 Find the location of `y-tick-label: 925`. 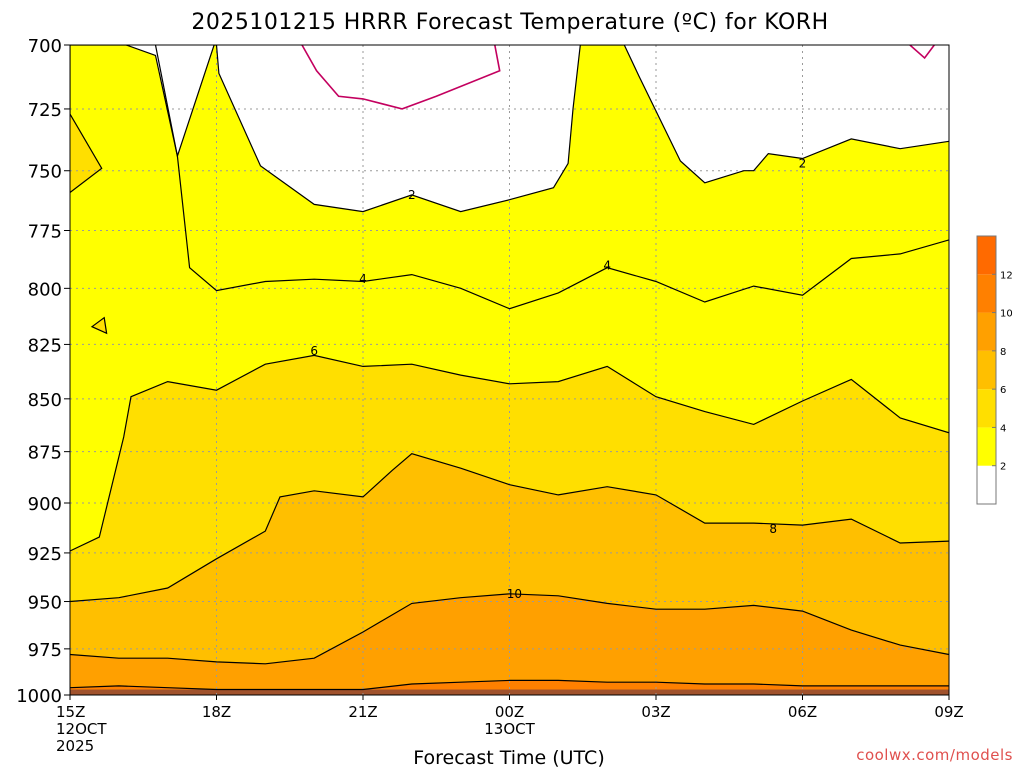

y-tick-label: 925 is located at coordinates (45, 554).